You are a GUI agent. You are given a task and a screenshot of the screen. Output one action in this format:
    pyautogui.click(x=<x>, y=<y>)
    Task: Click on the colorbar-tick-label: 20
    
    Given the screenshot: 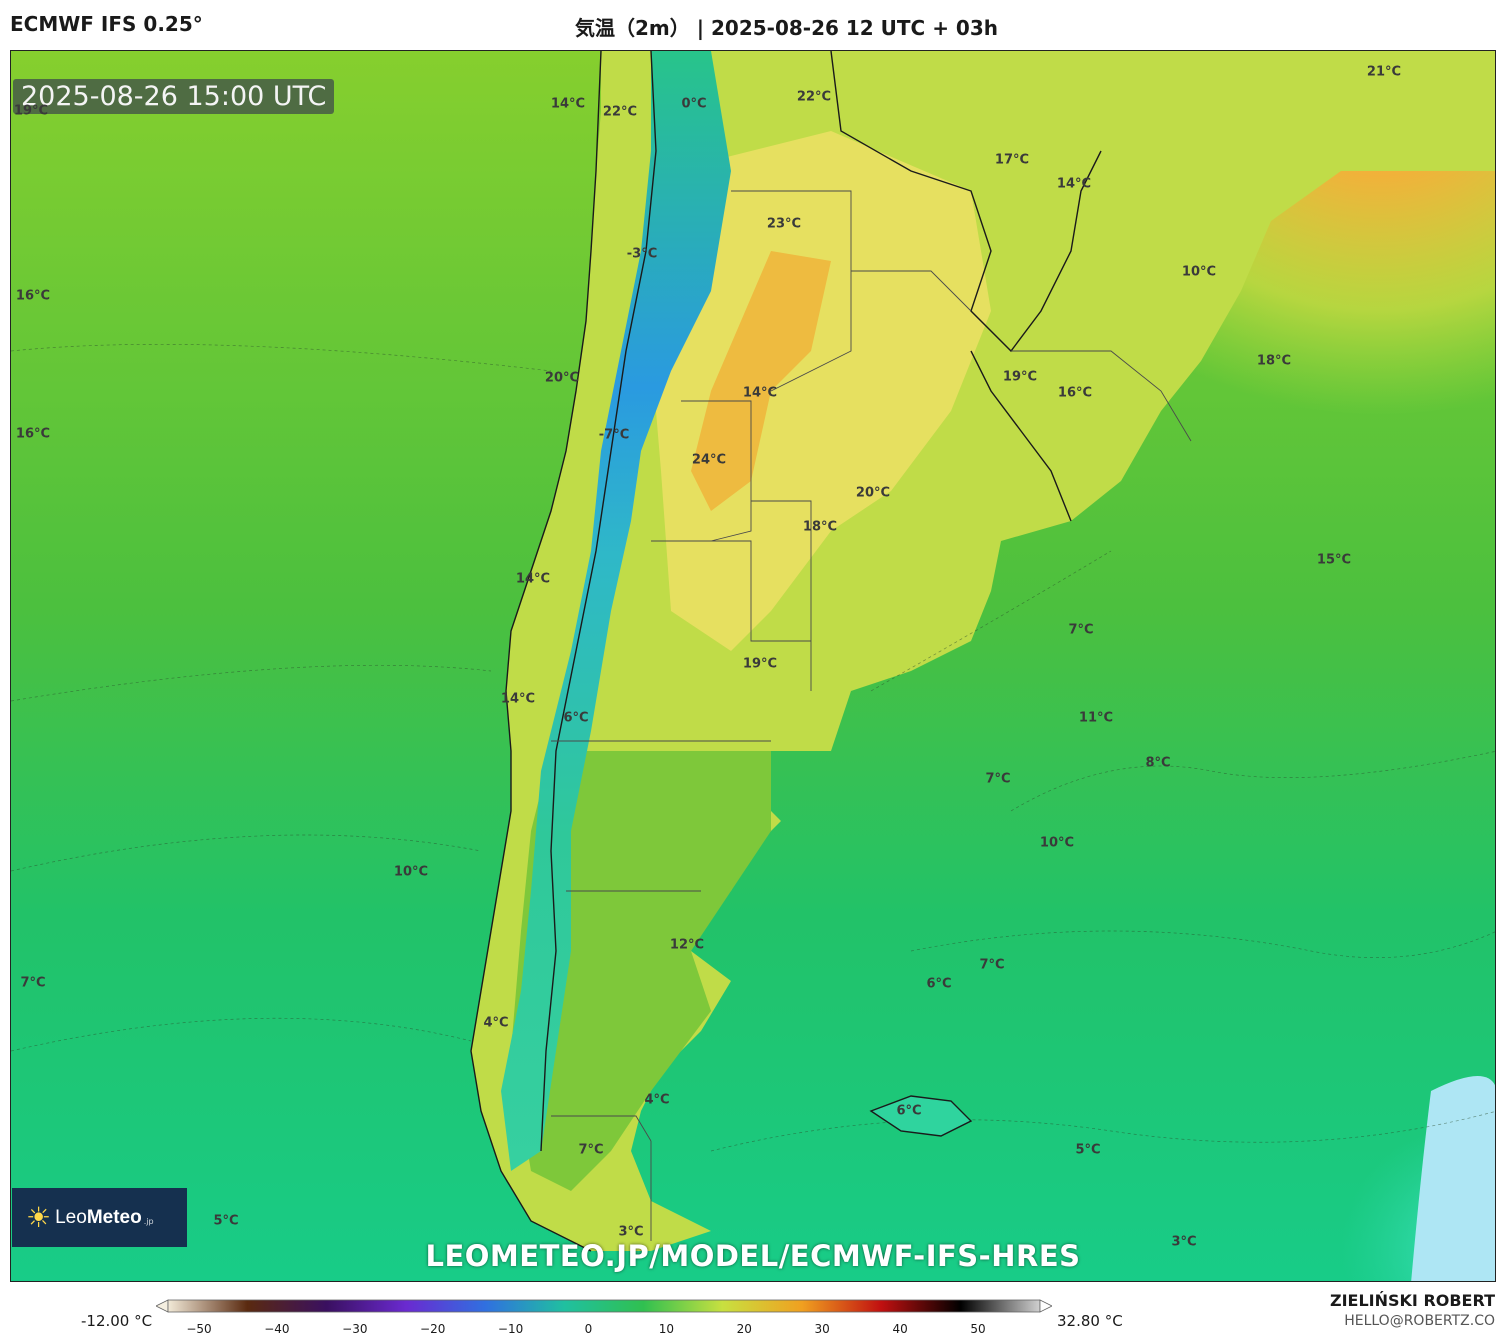 What is the action you would take?
    pyautogui.click(x=744, y=1329)
    